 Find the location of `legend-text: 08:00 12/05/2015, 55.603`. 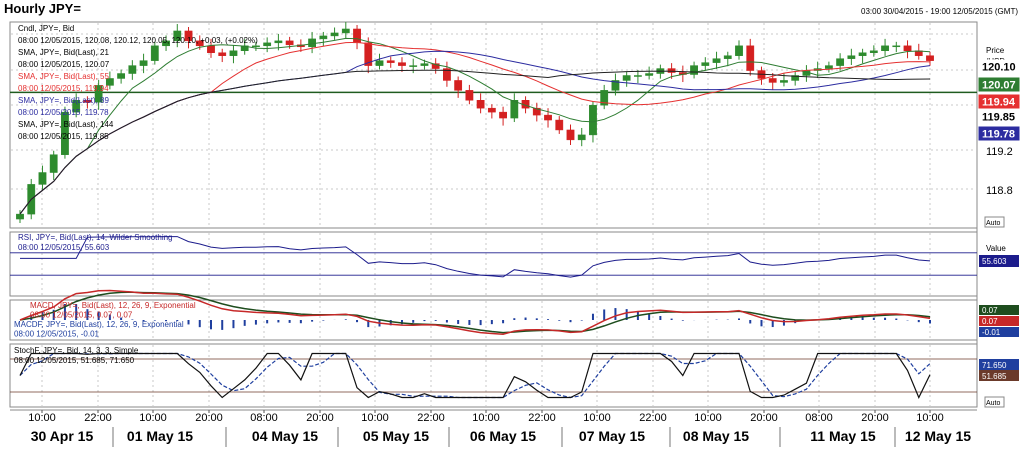

legend-text: 08:00 12/05/2015, 55.603 is located at coordinates (64, 247).